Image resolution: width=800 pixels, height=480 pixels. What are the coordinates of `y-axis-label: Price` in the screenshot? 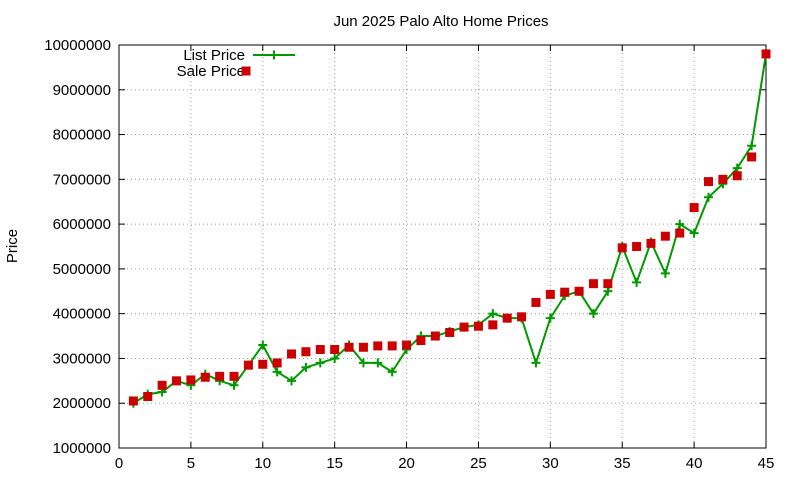 It's located at (12, 246).